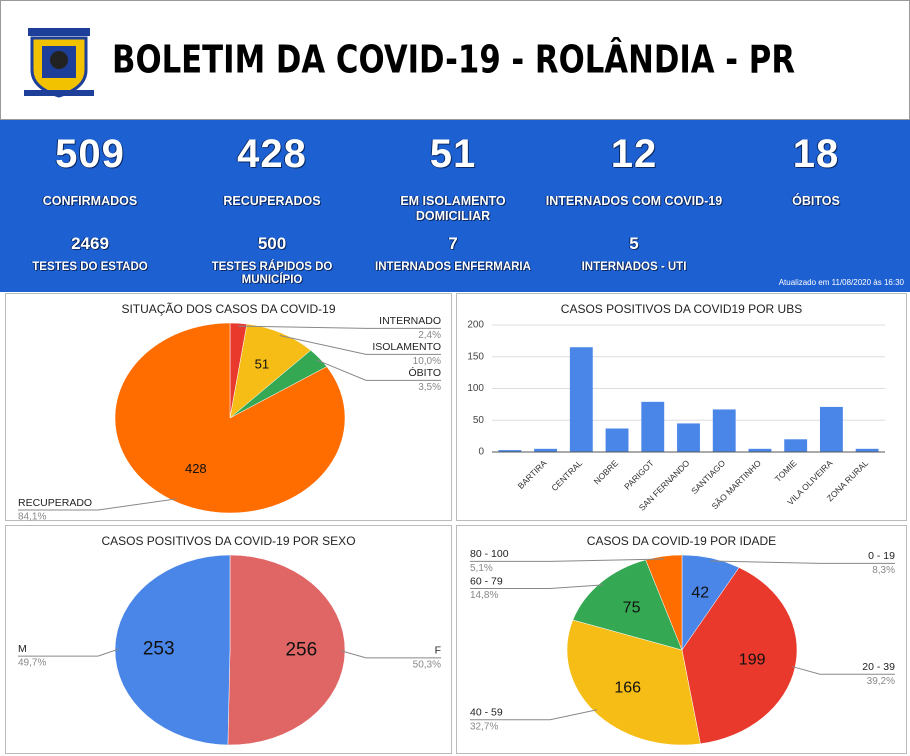 The height and width of the screenshot is (756, 910). I want to click on logo-ribbon, so click(59, 93).